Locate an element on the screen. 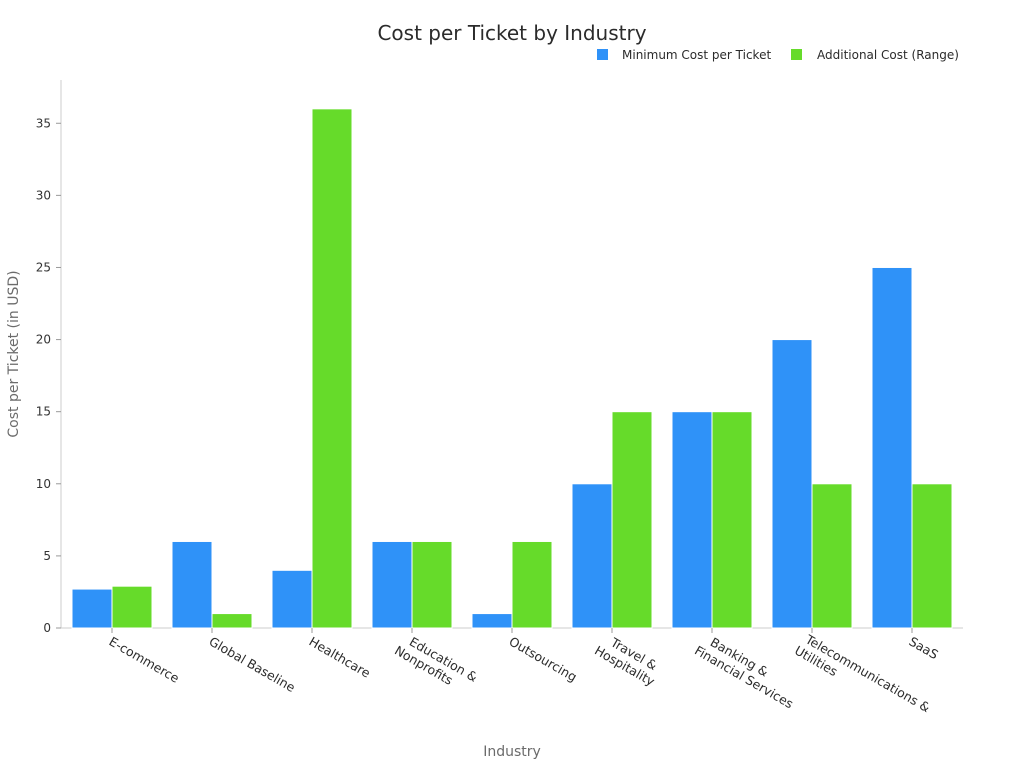  legend-label-minimum: Minimum Cost per Ticket is located at coordinates (696, 55).